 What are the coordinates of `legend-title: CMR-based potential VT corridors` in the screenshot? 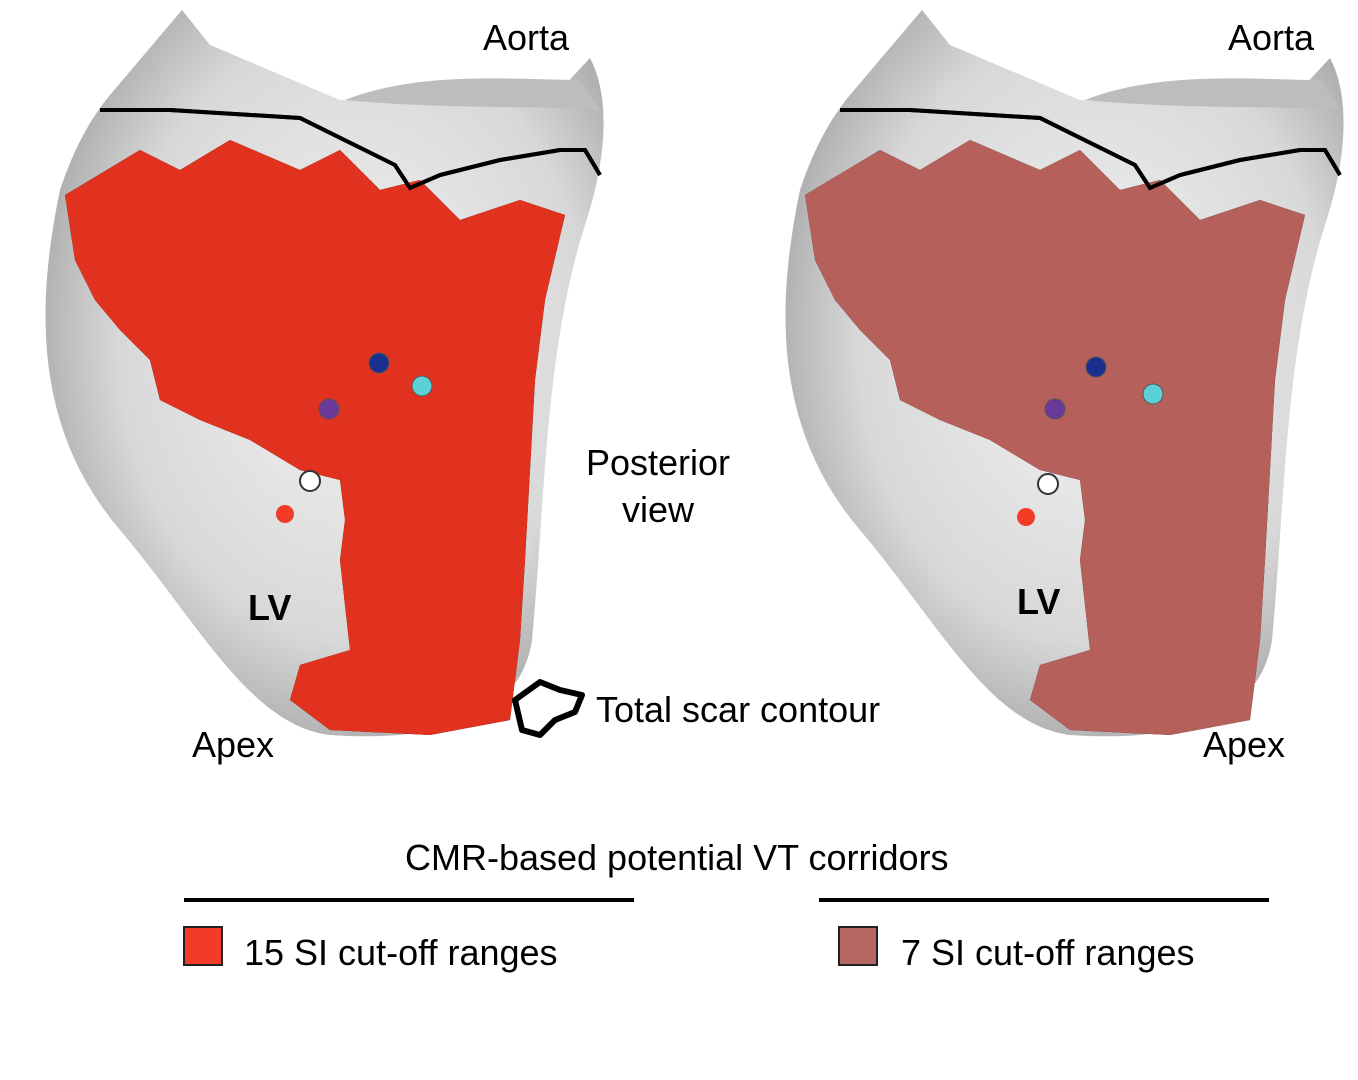 It's located at (677, 857).